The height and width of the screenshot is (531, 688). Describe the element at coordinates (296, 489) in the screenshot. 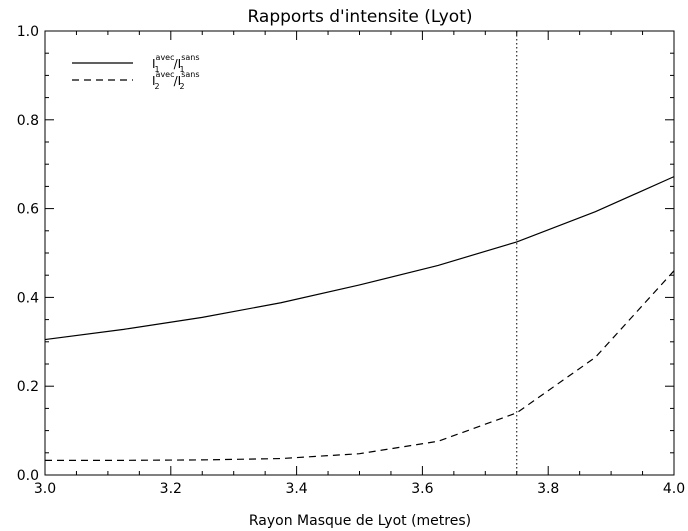

I see `x-tick-label: 3.4` at that location.